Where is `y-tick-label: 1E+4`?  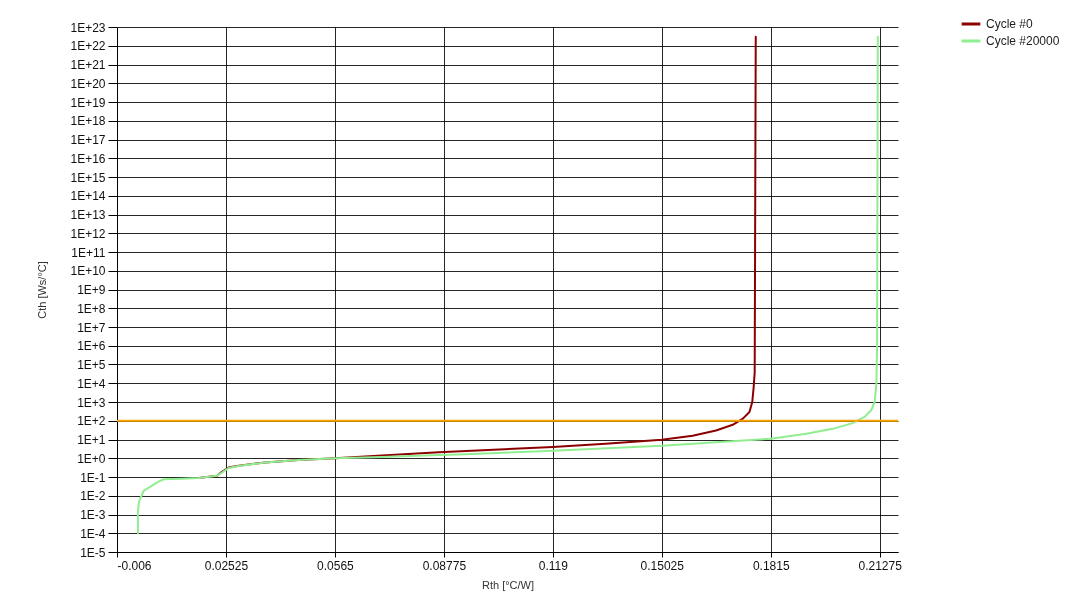 y-tick-label: 1E+4 is located at coordinates (91, 383).